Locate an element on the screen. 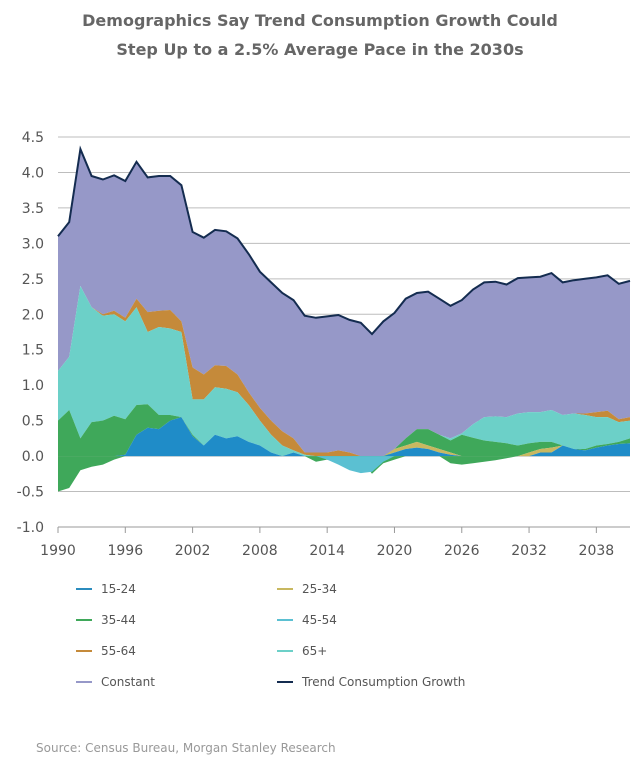  legend-item: 35-44 is located at coordinates (106, 620).